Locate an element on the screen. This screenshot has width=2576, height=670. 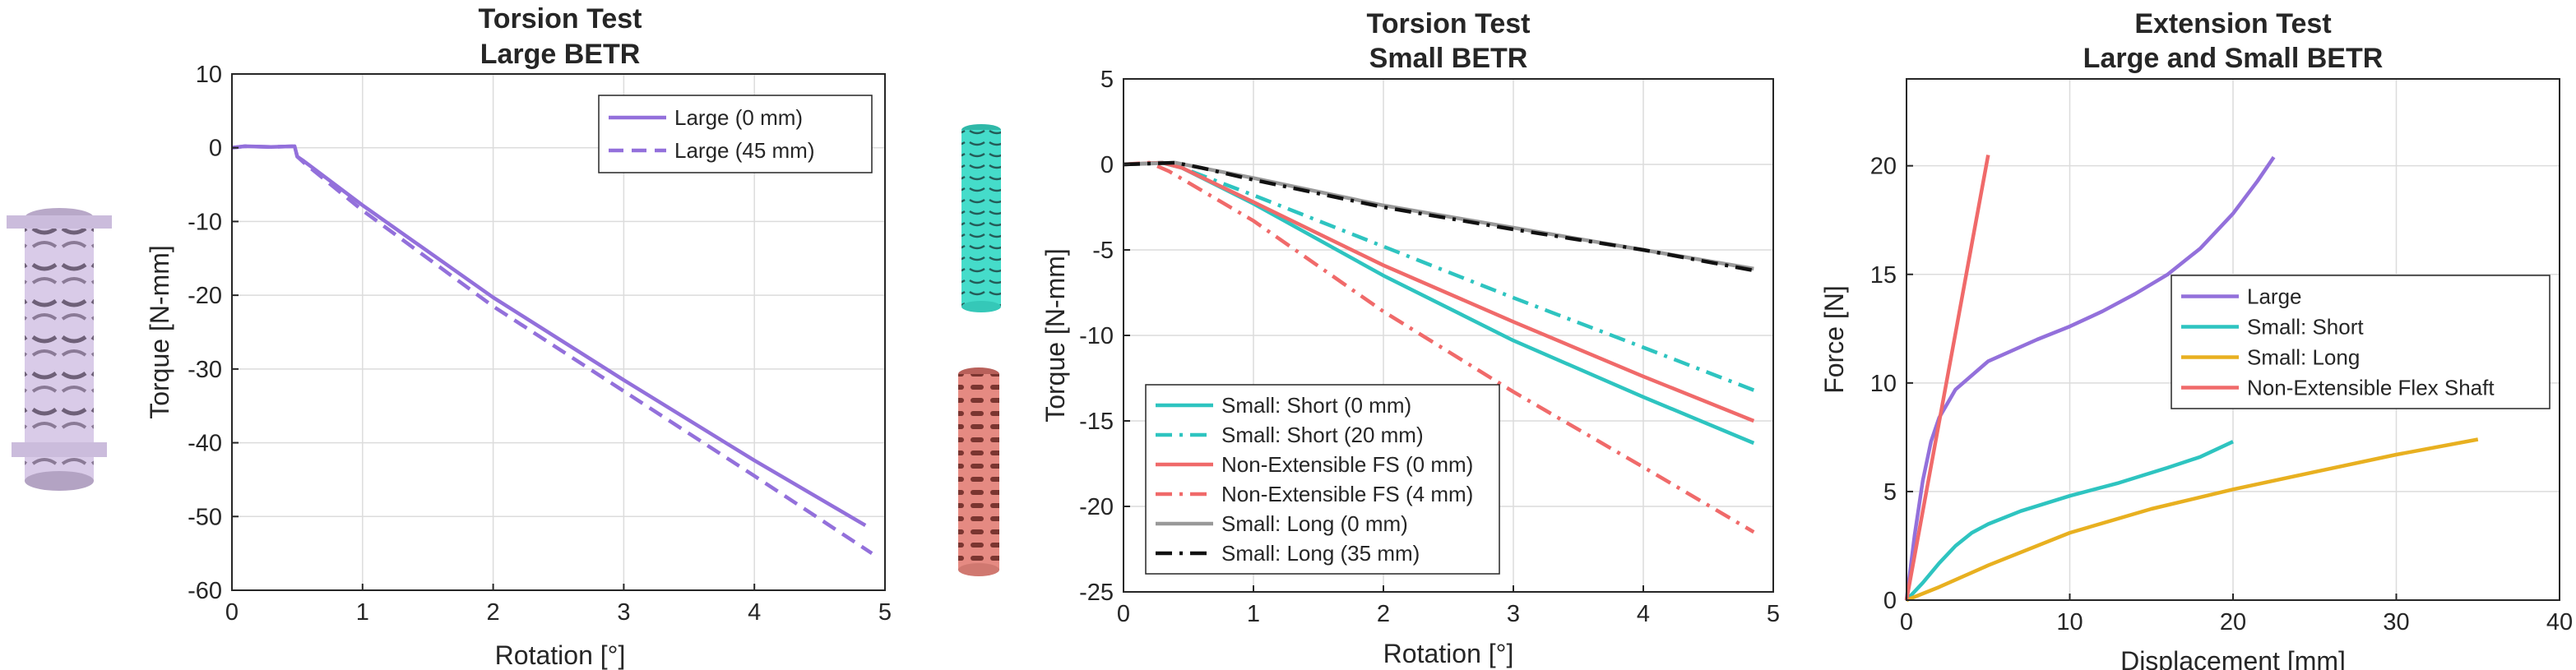
chart-title-line2: Small BETR is located at coordinates (1448, 59).